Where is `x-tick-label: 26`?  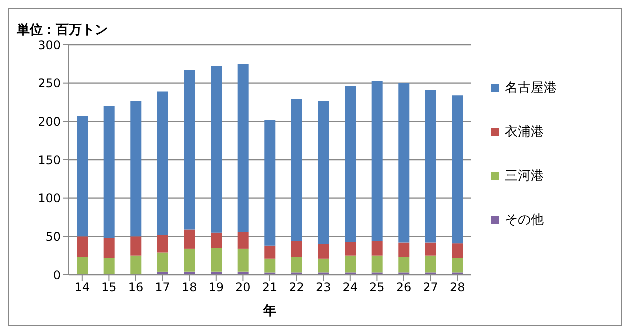 x-tick-label: 26 is located at coordinates (404, 287).